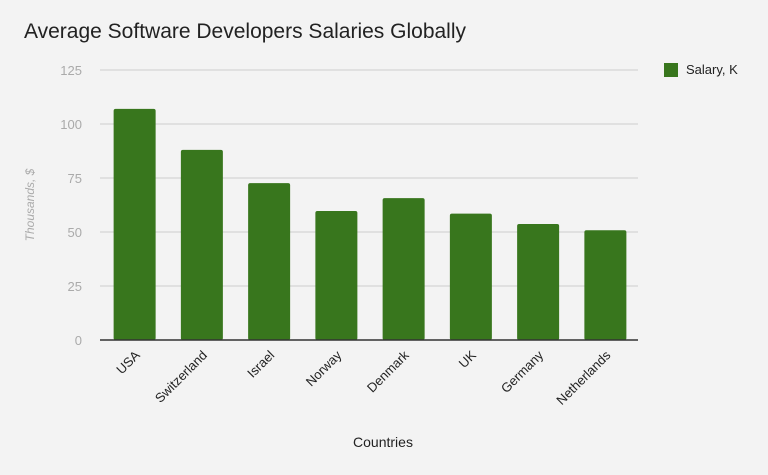 This screenshot has height=475, width=768. Describe the element at coordinates (388, 371) in the screenshot. I see `x-tick-label: Denmark` at that location.